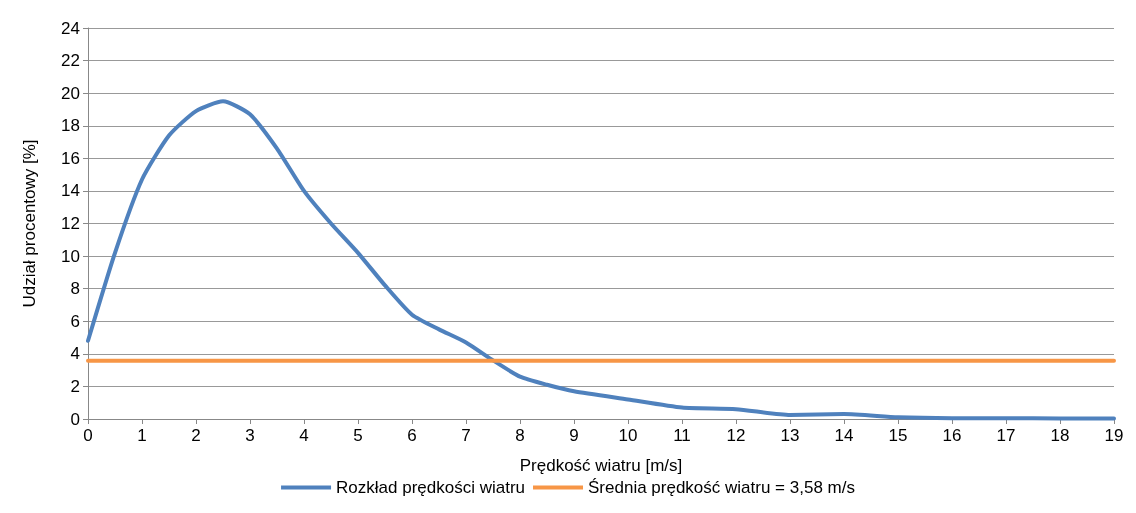 This screenshot has width=1136, height=513. Describe the element at coordinates (75, 419) in the screenshot. I see `y-tick-label: 0` at that location.